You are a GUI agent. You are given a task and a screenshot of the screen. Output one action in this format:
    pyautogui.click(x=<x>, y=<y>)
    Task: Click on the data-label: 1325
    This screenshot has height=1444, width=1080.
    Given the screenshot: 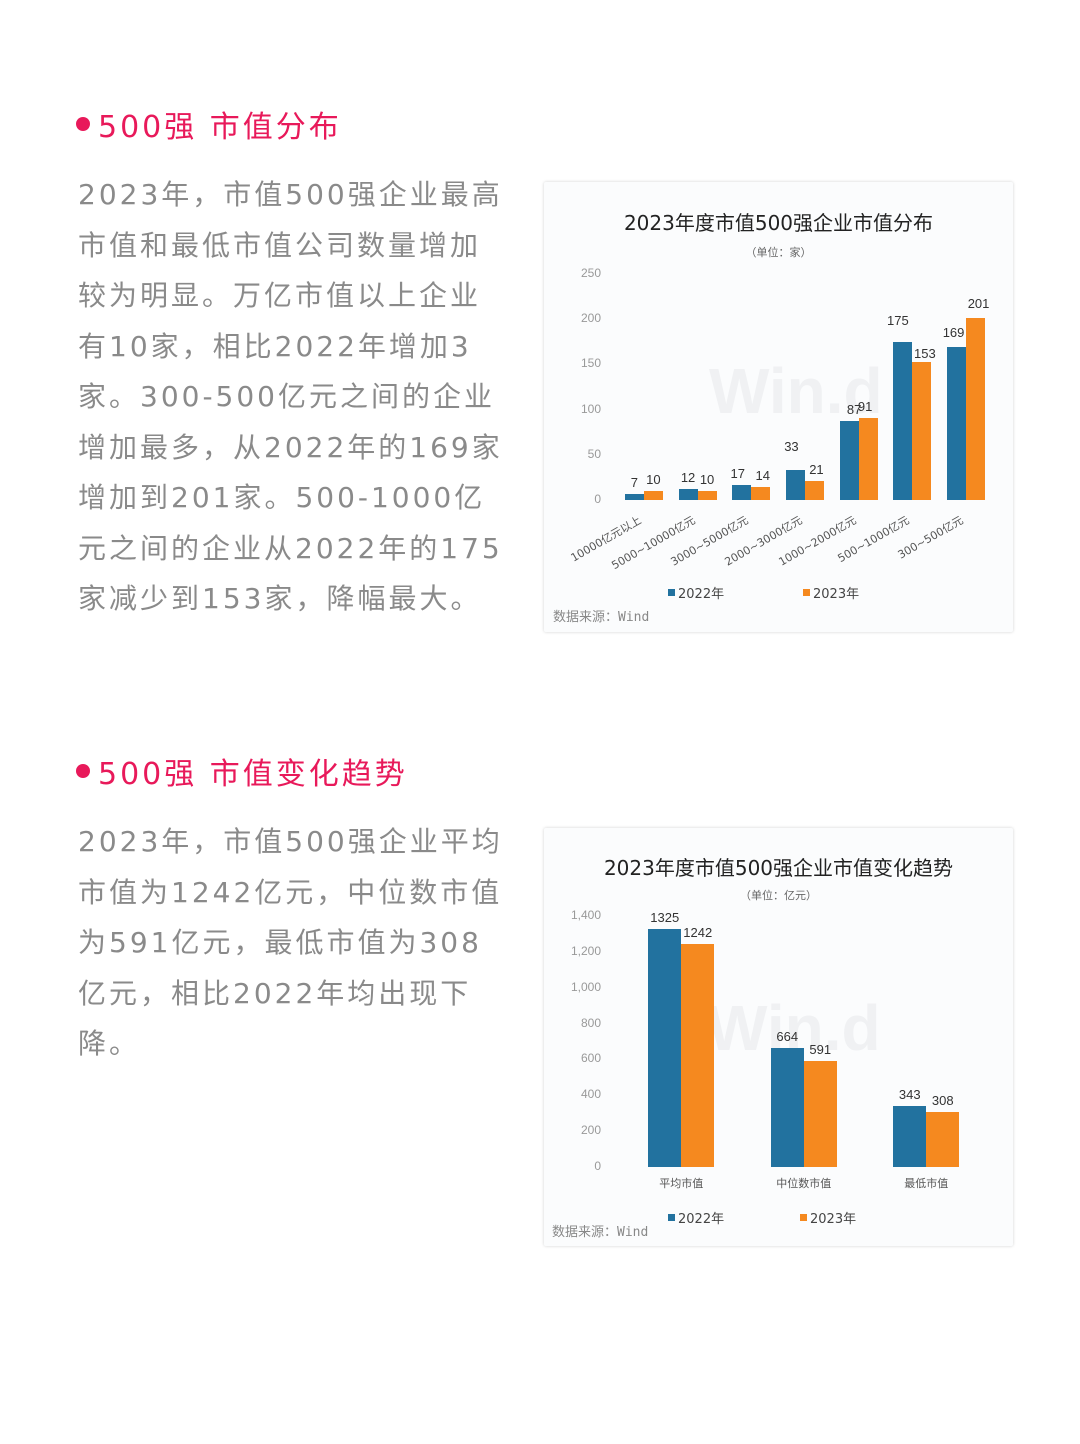 What is the action you would take?
    pyautogui.click(x=665, y=918)
    